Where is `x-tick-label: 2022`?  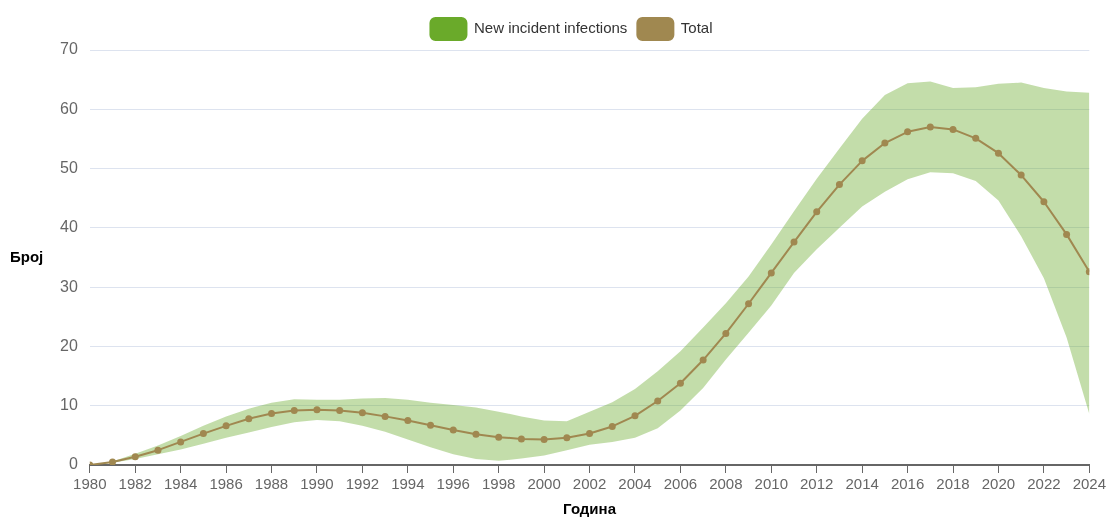 x-tick-label: 2022 is located at coordinates (1044, 484).